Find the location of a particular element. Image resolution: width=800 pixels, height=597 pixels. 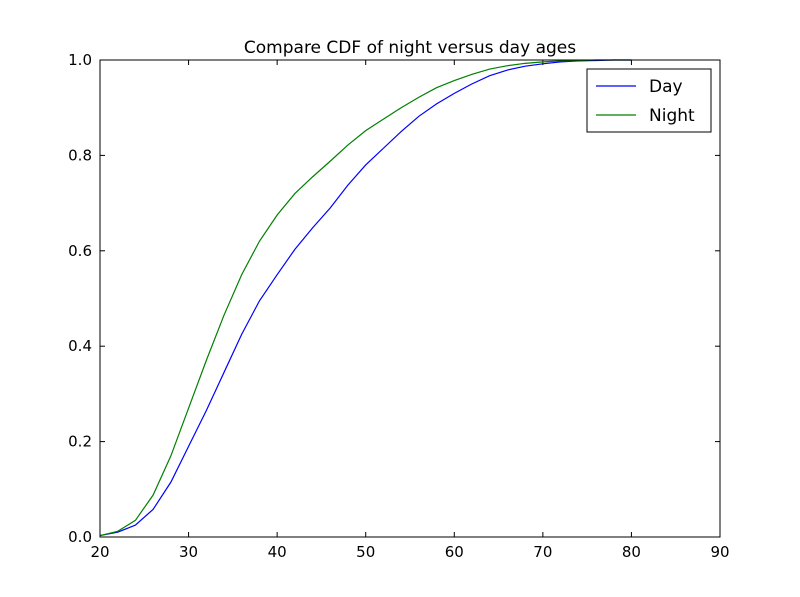

y-tick-label: 0.4 is located at coordinates (80, 346).